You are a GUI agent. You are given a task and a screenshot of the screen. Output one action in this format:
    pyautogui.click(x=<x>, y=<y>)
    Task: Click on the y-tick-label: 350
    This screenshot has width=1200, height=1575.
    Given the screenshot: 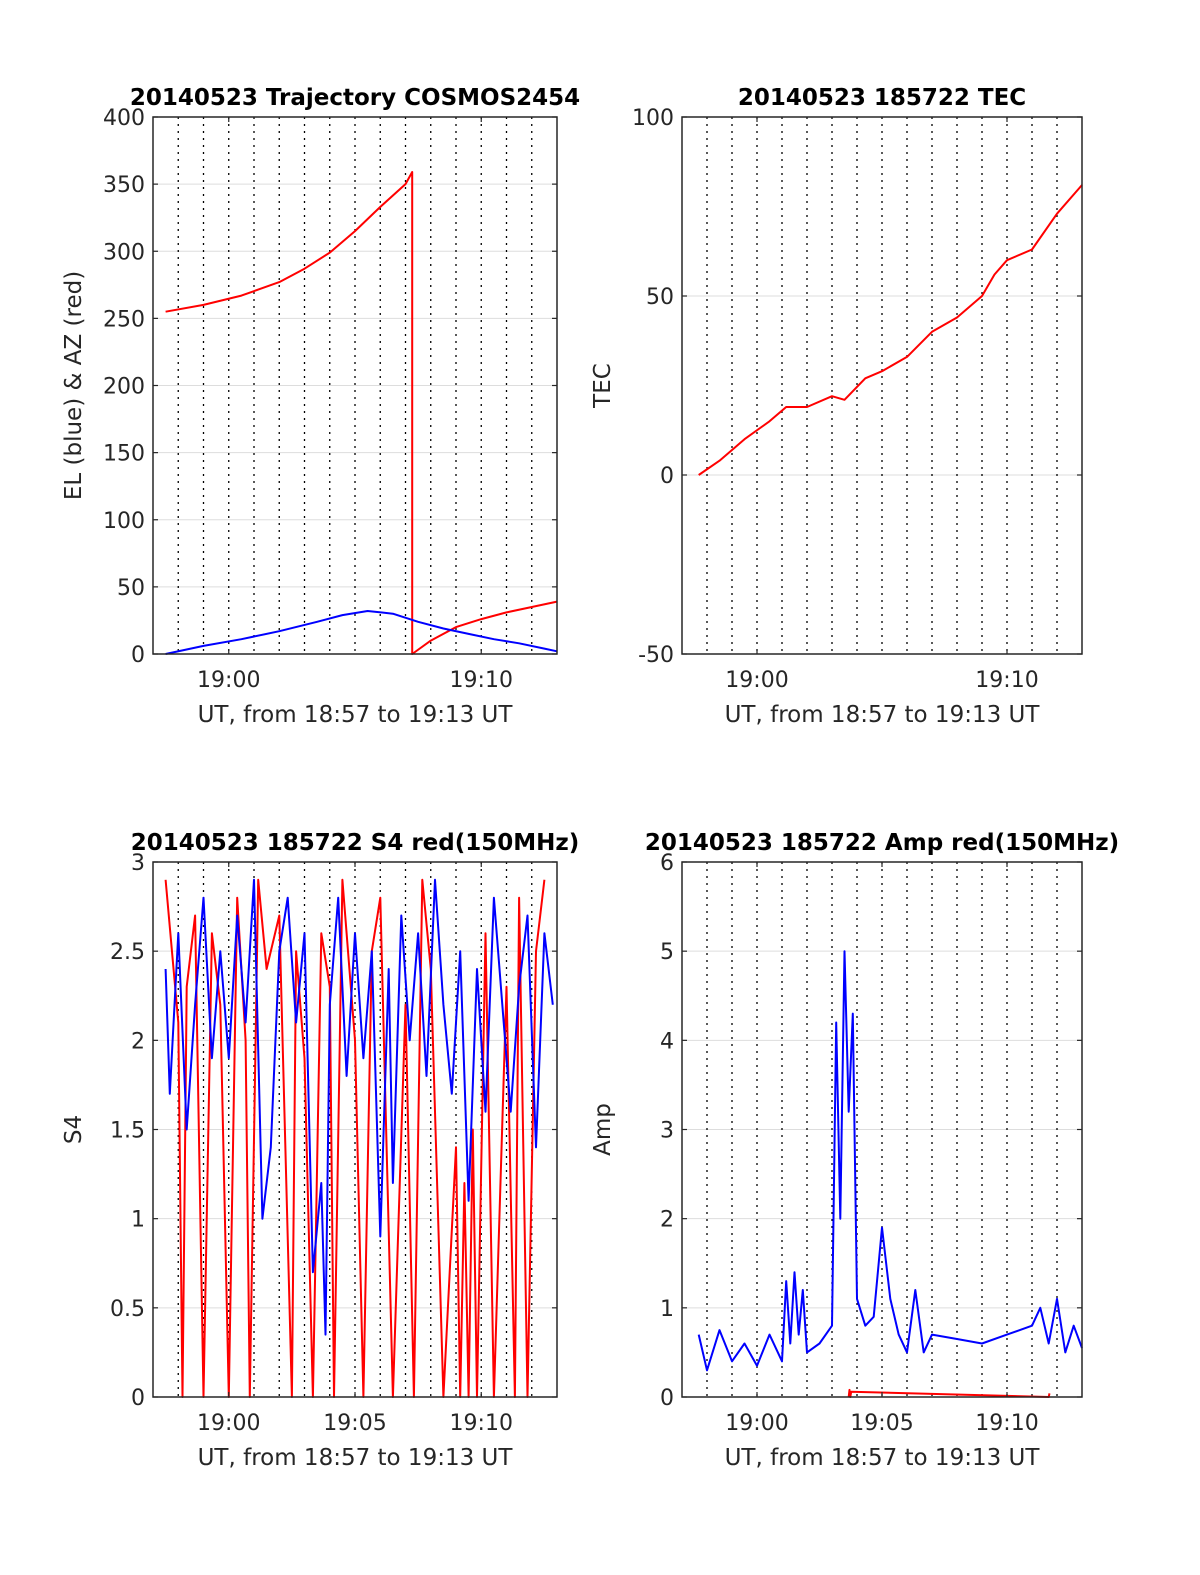 What is the action you would take?
    pyautogui.click(x=124, y=185)
    